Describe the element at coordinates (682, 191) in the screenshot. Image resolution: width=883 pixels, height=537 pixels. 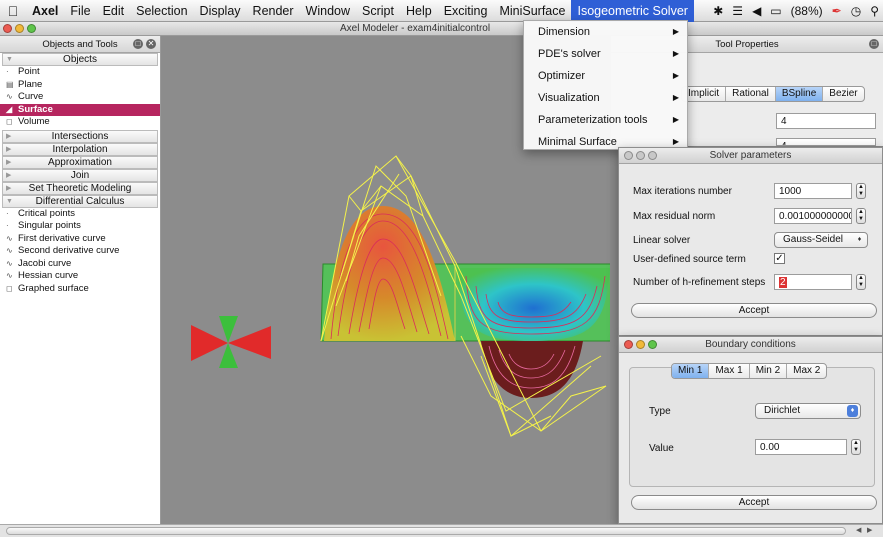
I see `max-iterations-label: Max iterations number` at that location.